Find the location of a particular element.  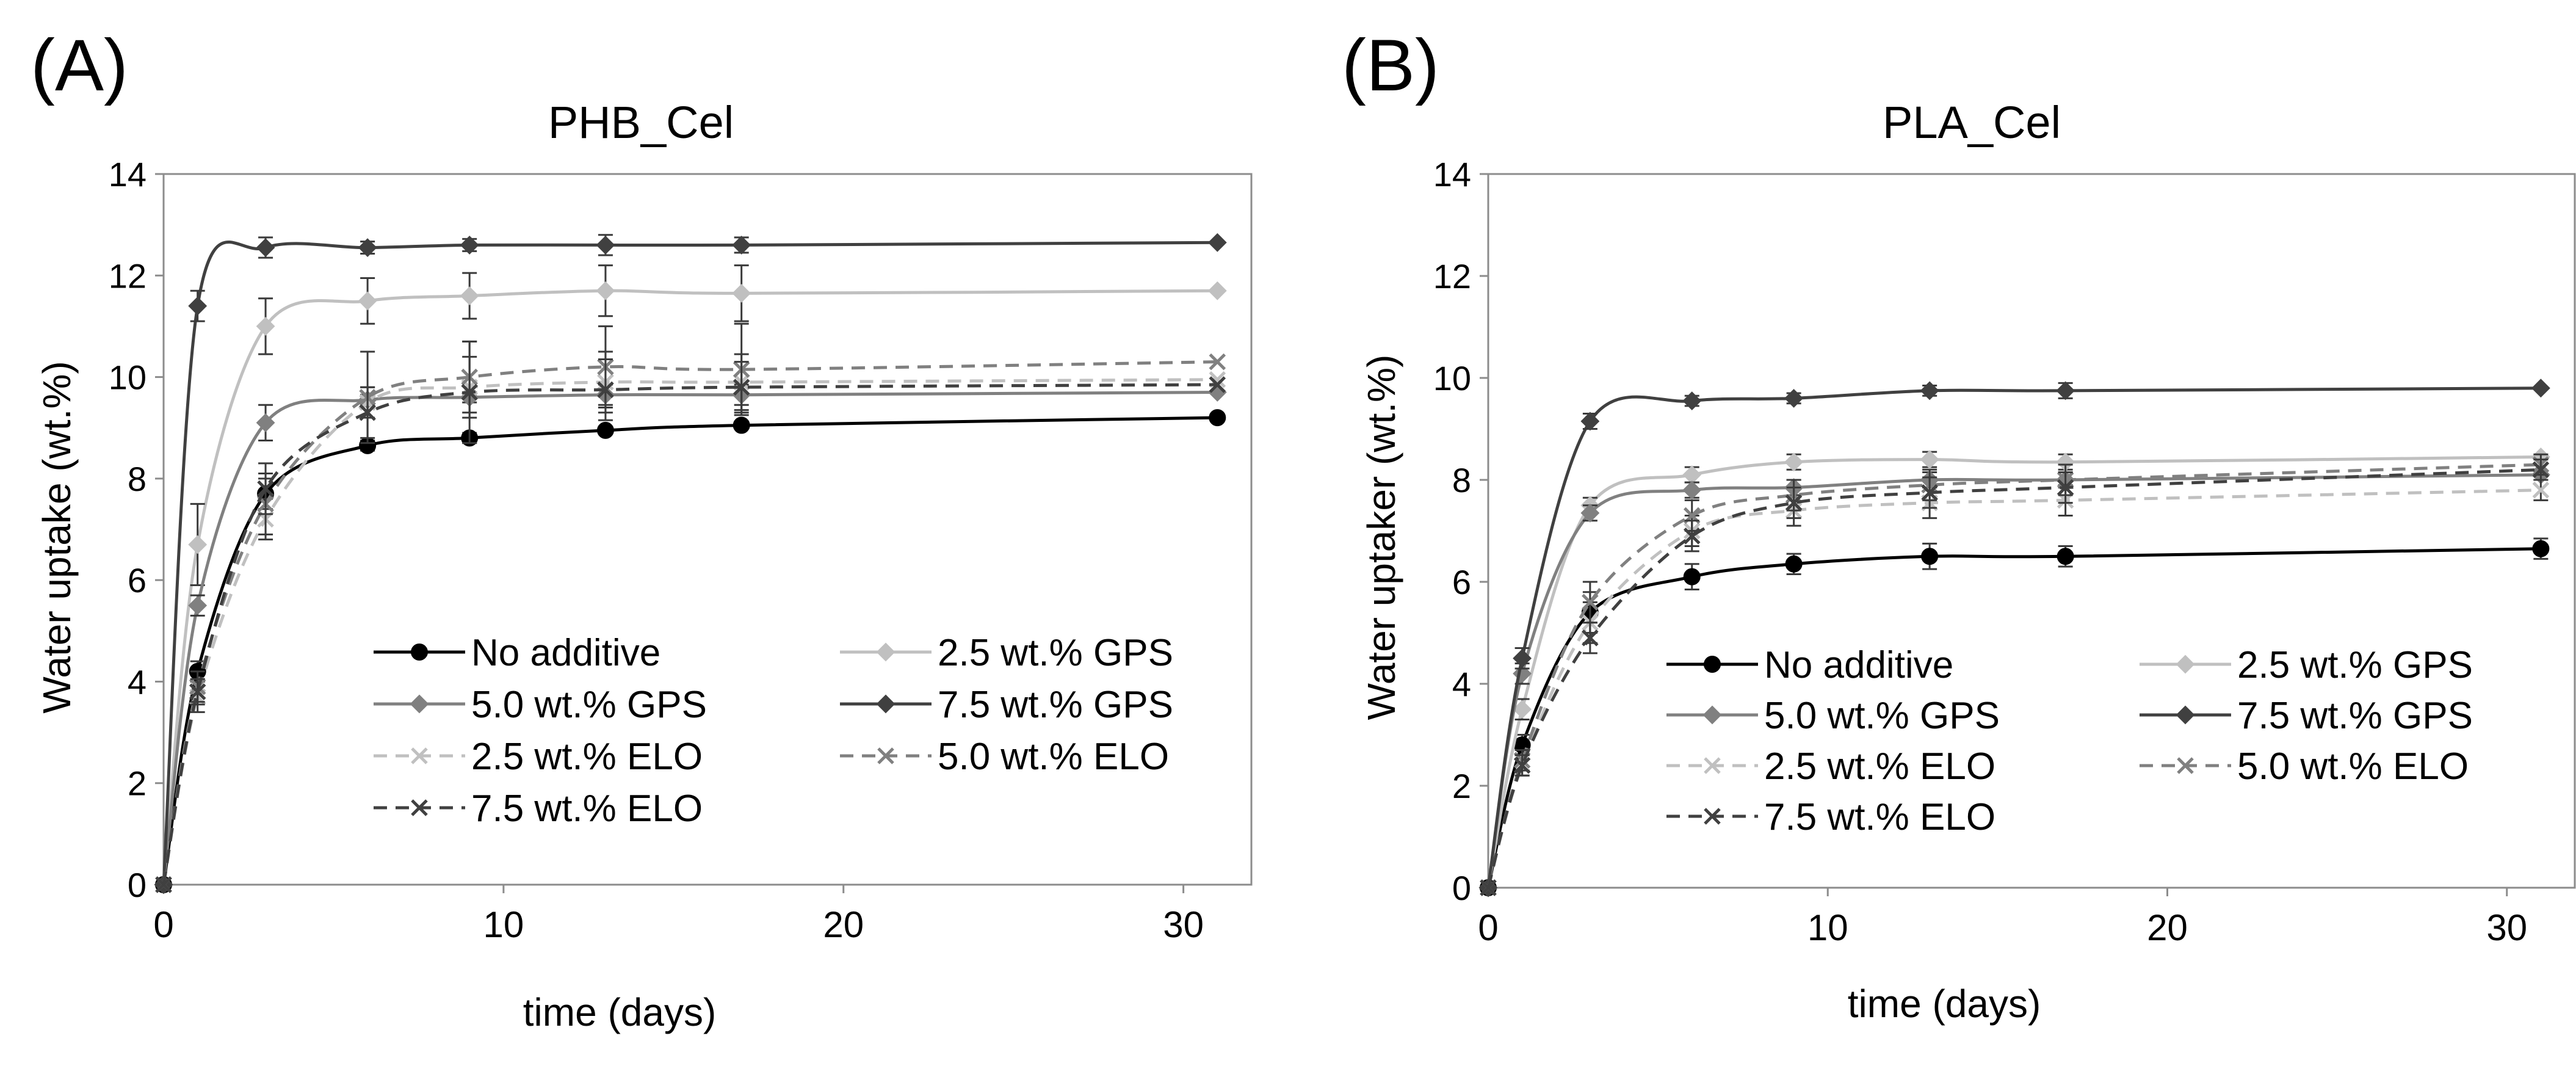

legend-label: 7.5 wt.% ELO is located at coordinates (1879, 817).